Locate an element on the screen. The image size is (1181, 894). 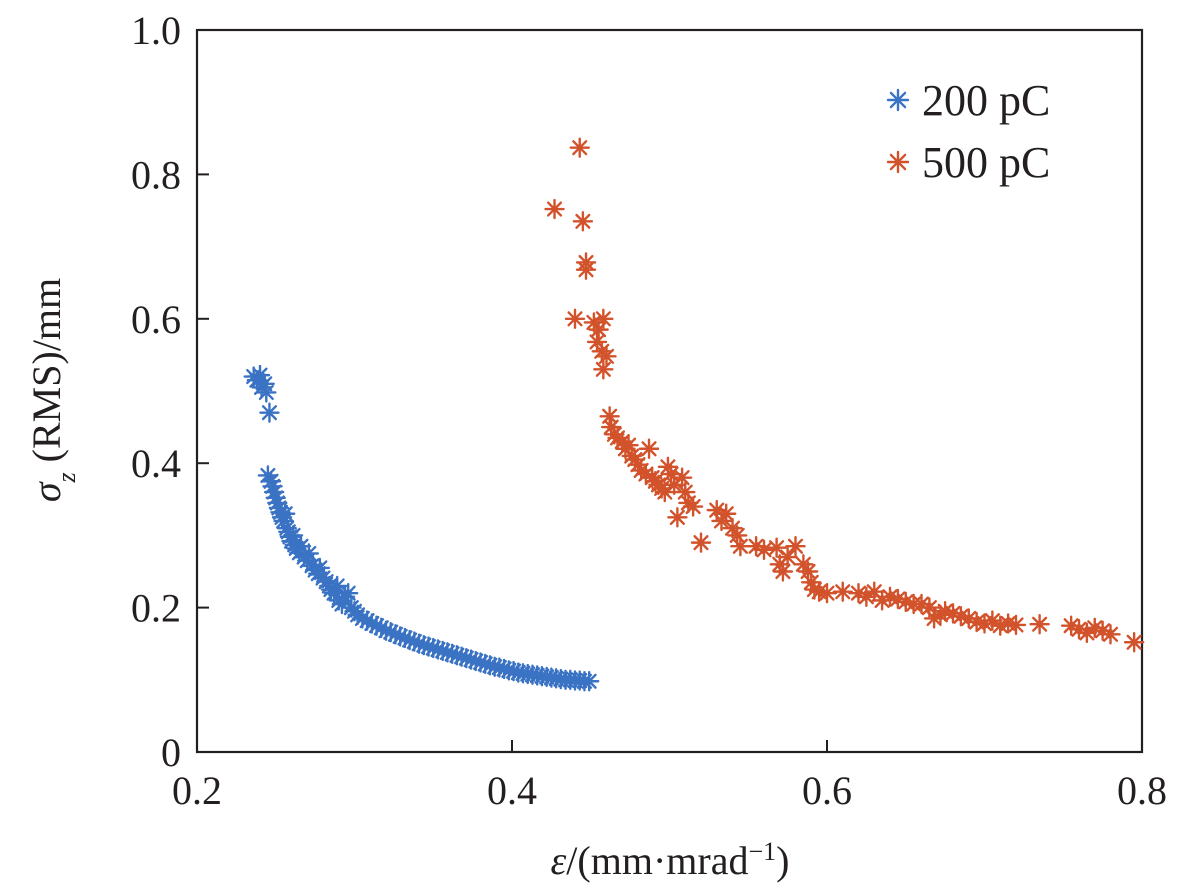
x-tick-label: 0.6 is located at coordinates (827, 790).